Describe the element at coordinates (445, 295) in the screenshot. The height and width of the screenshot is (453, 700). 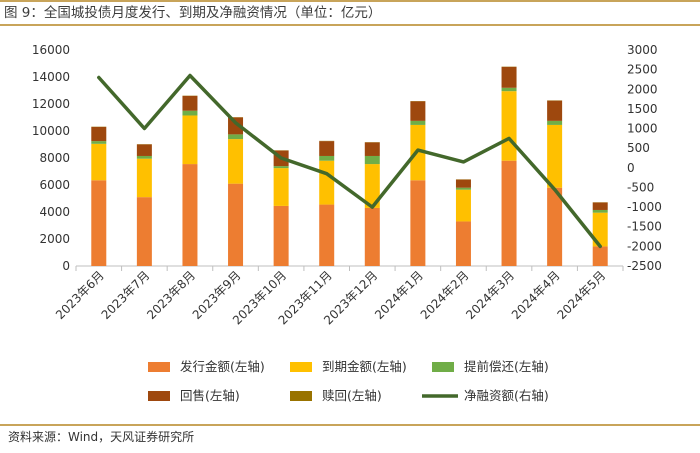
I see `category-label: 2024年2月` at that location.